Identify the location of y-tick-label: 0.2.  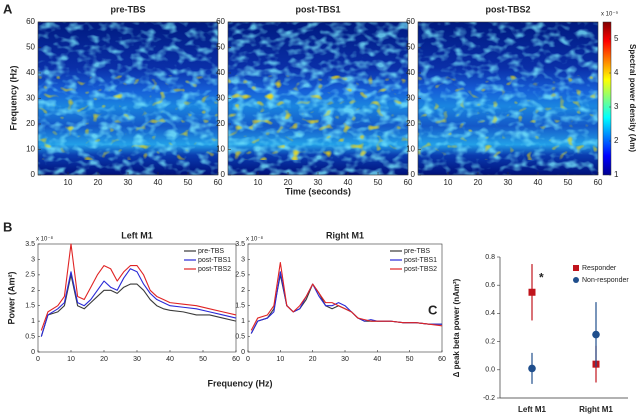
(490, 341).